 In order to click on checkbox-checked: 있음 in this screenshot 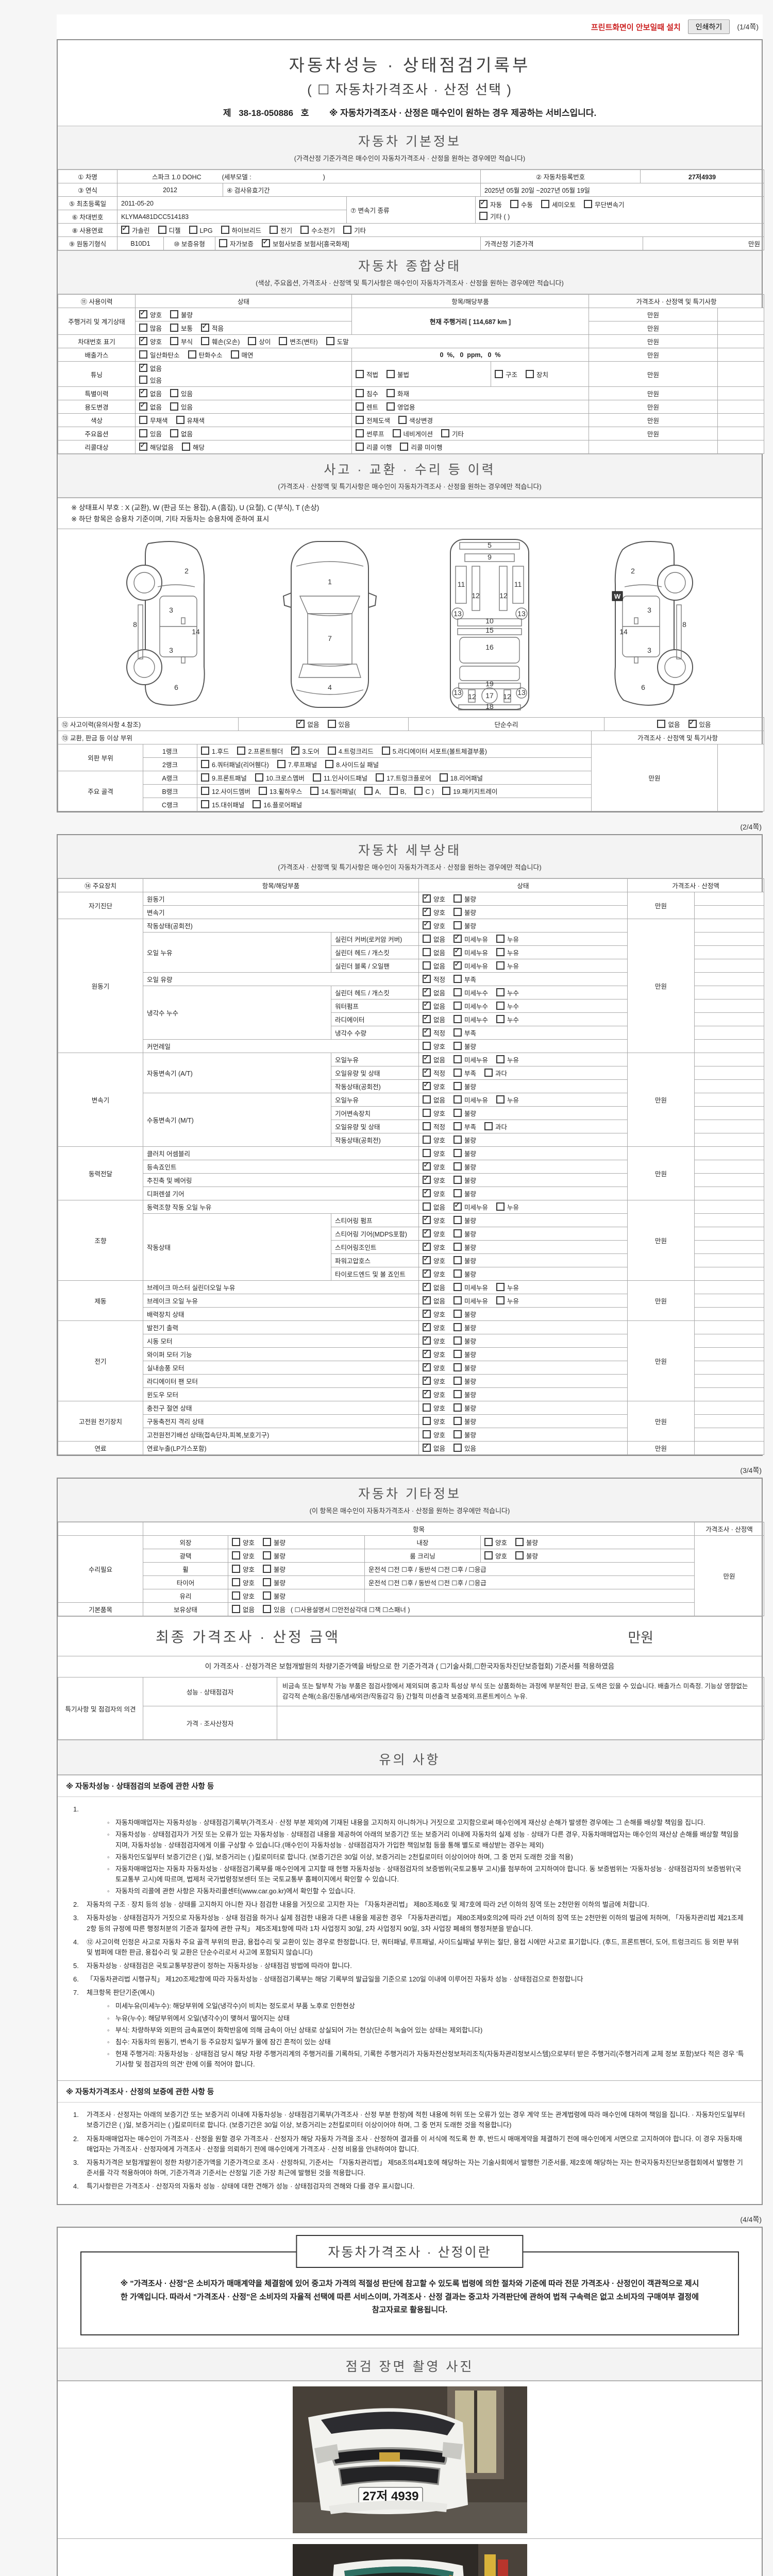, I will do `click(699, 723)`.